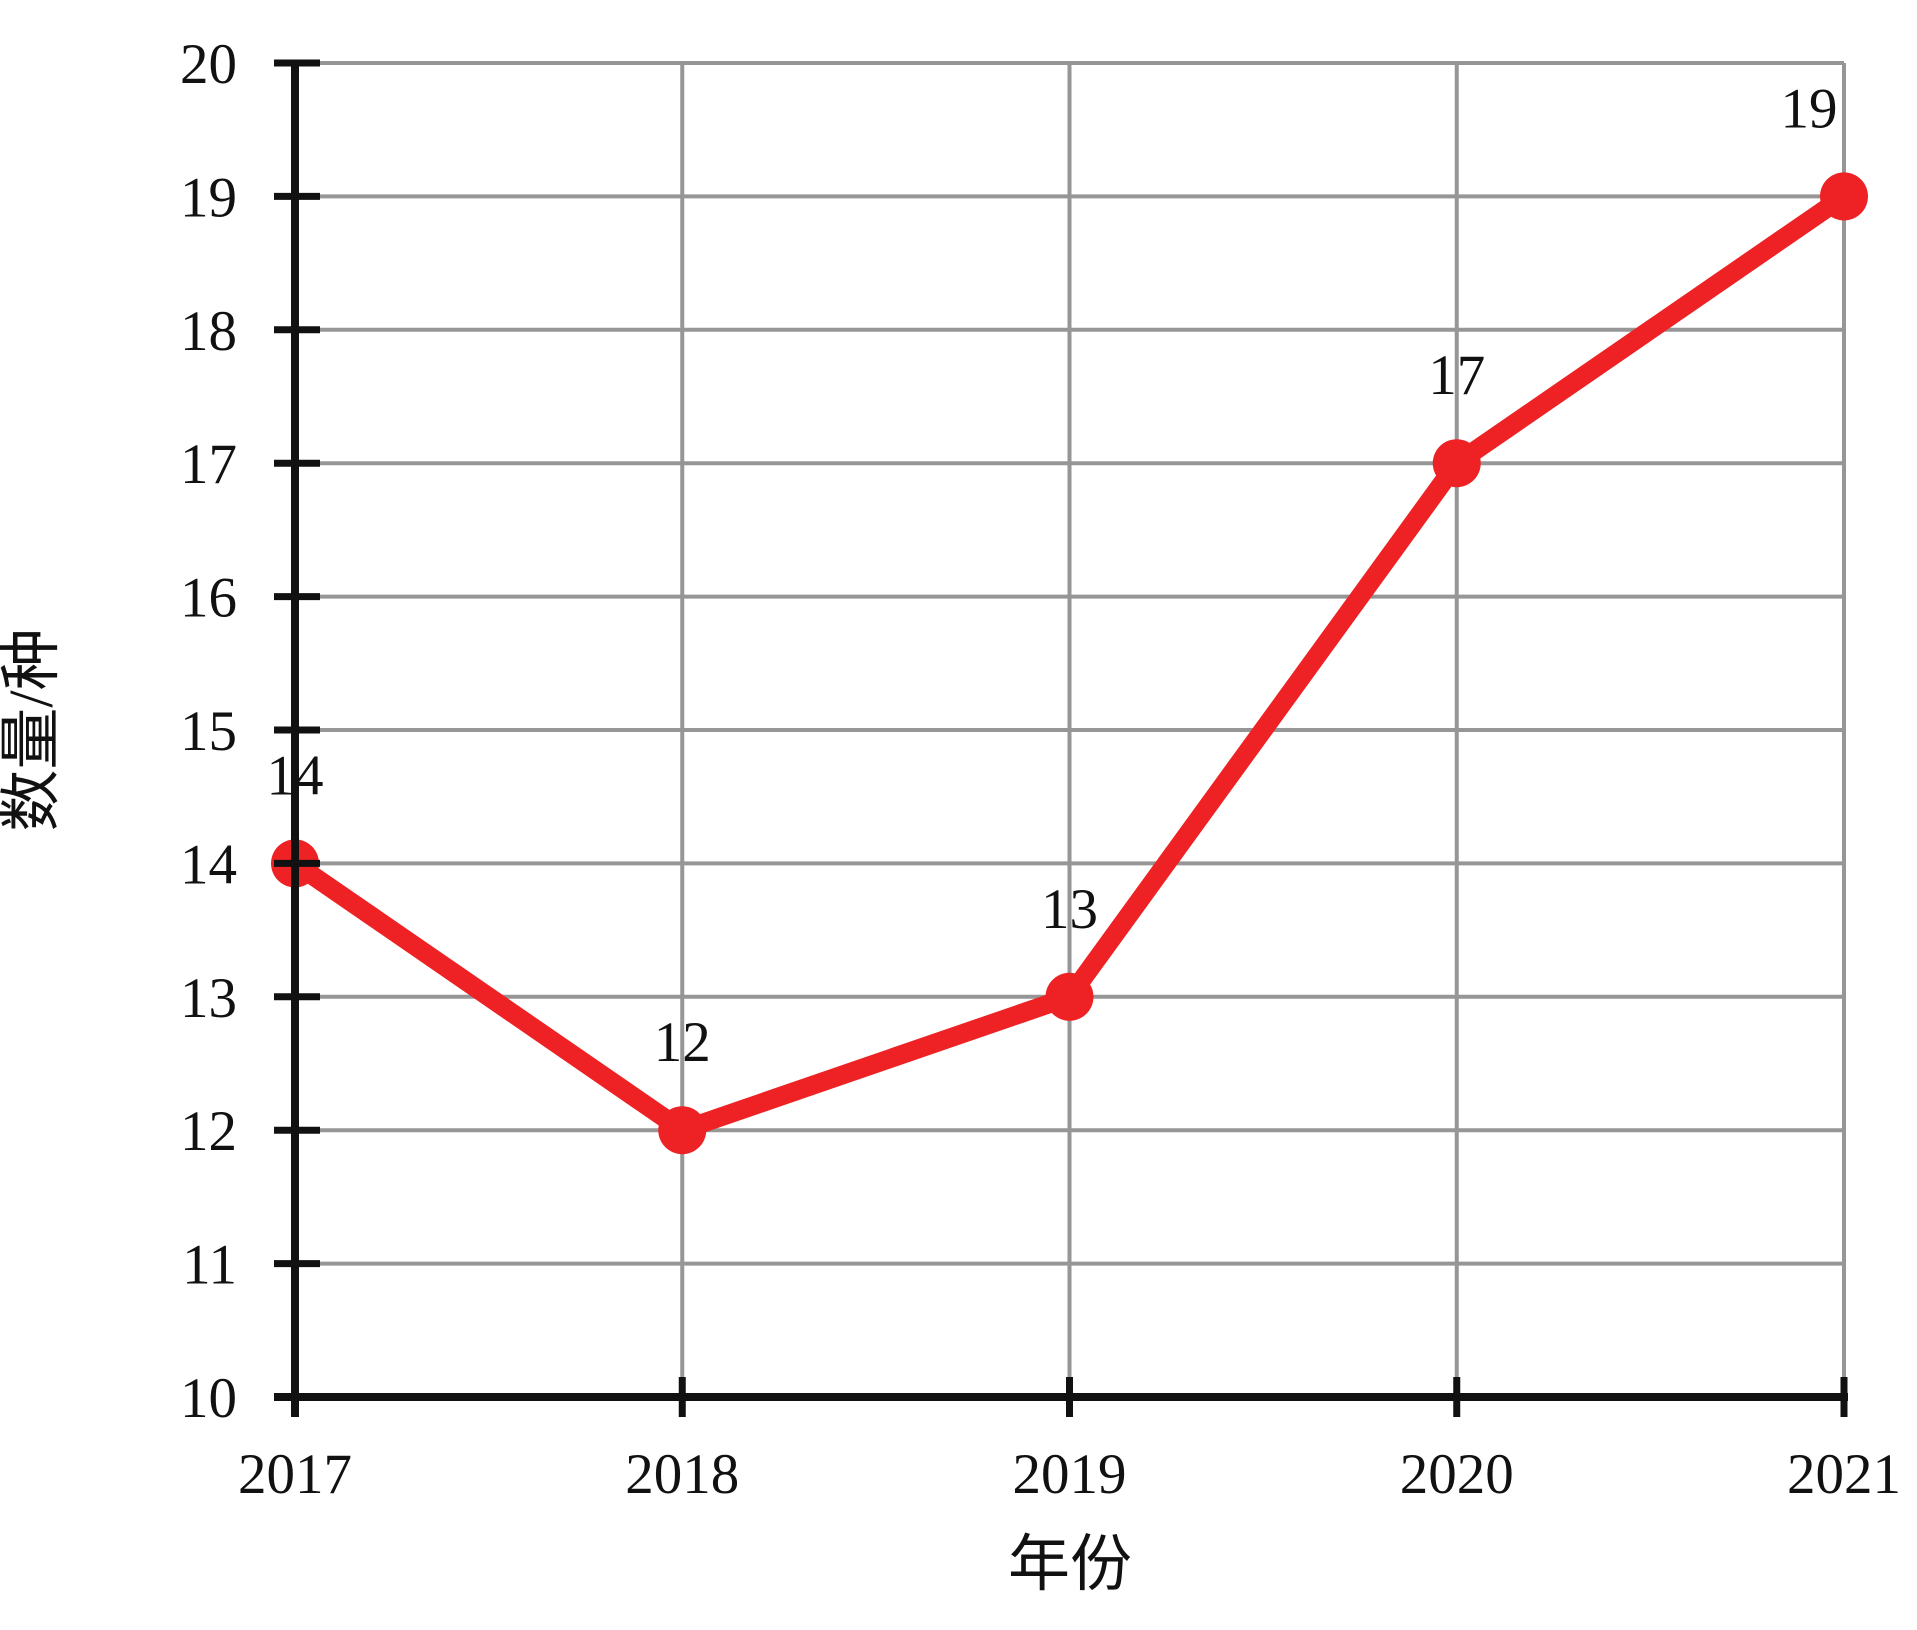  What do you see at coordinates (1069, 1397) in the screenshot?
I see `x-ticks` at bounding box center [1069, 1397].